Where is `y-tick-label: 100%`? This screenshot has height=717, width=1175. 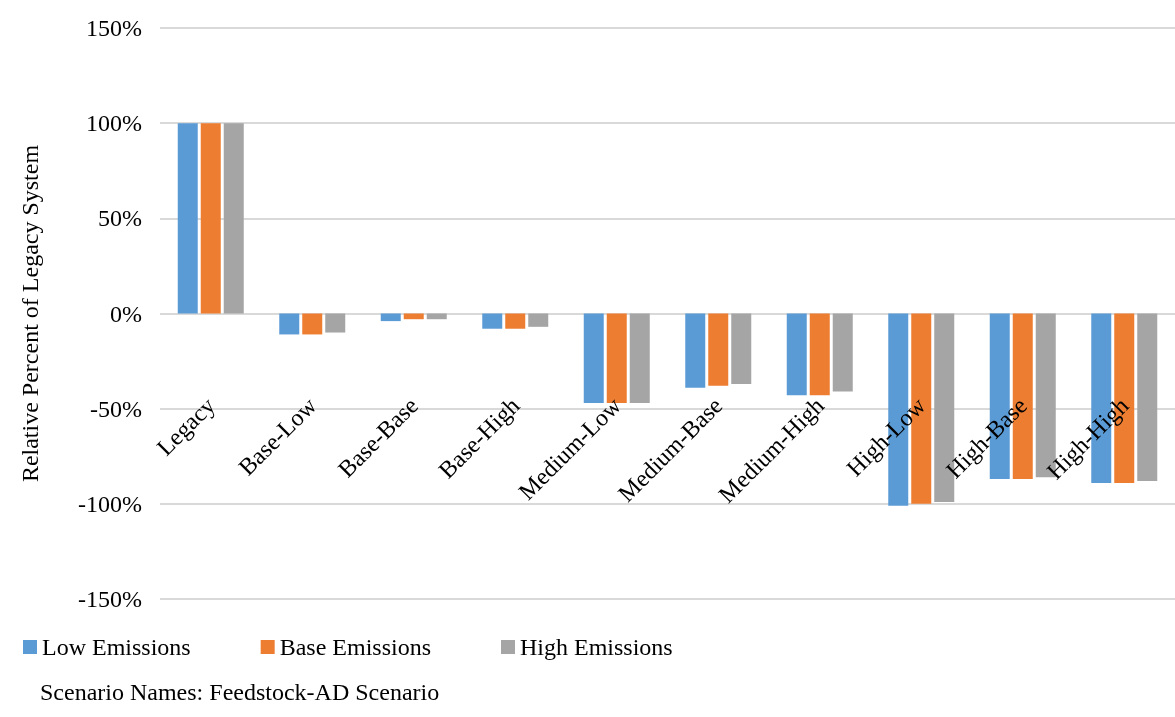 y-tick-label: 100% is located at coordinates (114, 123).